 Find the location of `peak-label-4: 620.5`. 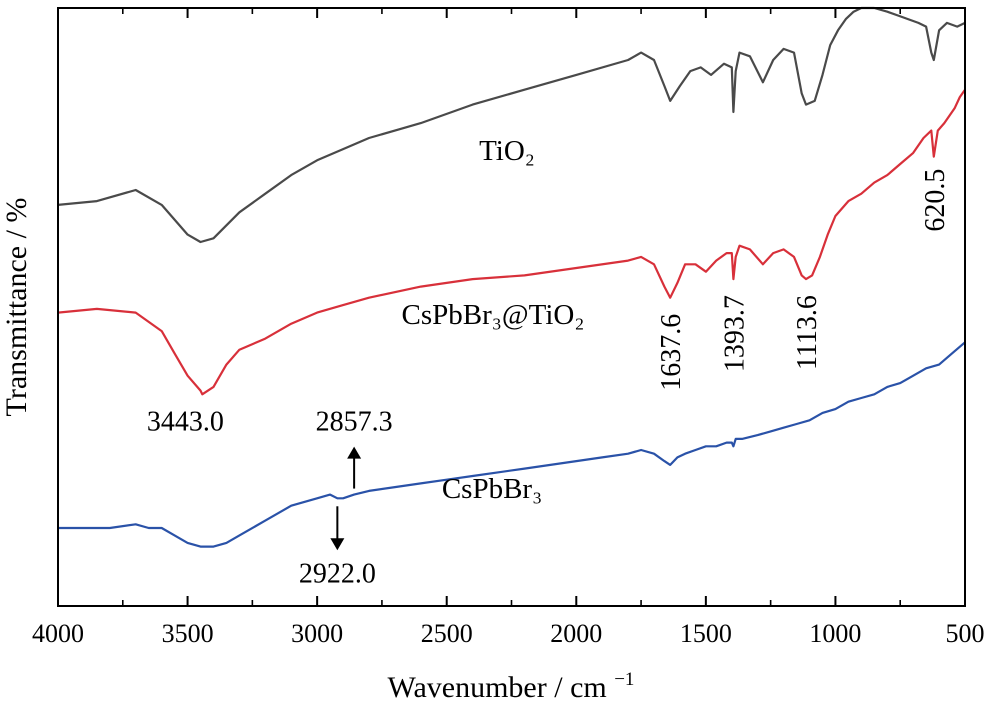

peak-label-4: 620.5 is located at coordinates (935, 200).